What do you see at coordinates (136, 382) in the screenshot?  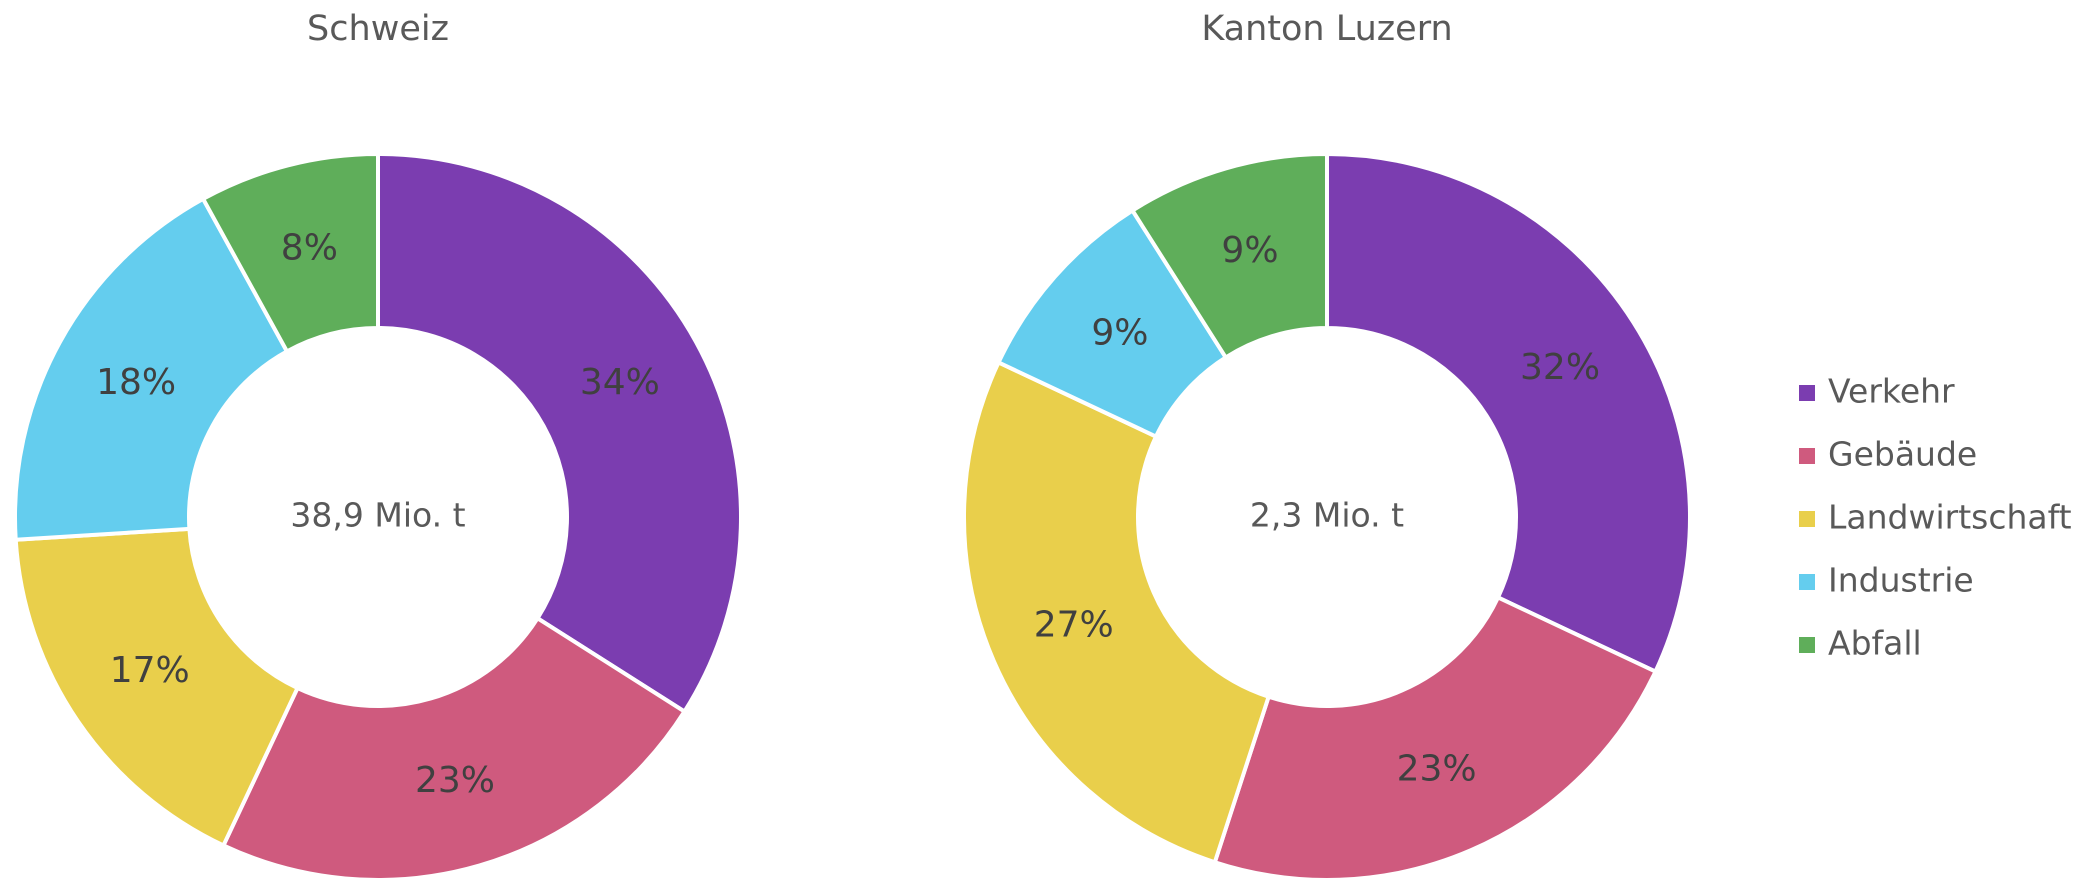 I see `data-label: 18%` at bounding box center [136, 382].